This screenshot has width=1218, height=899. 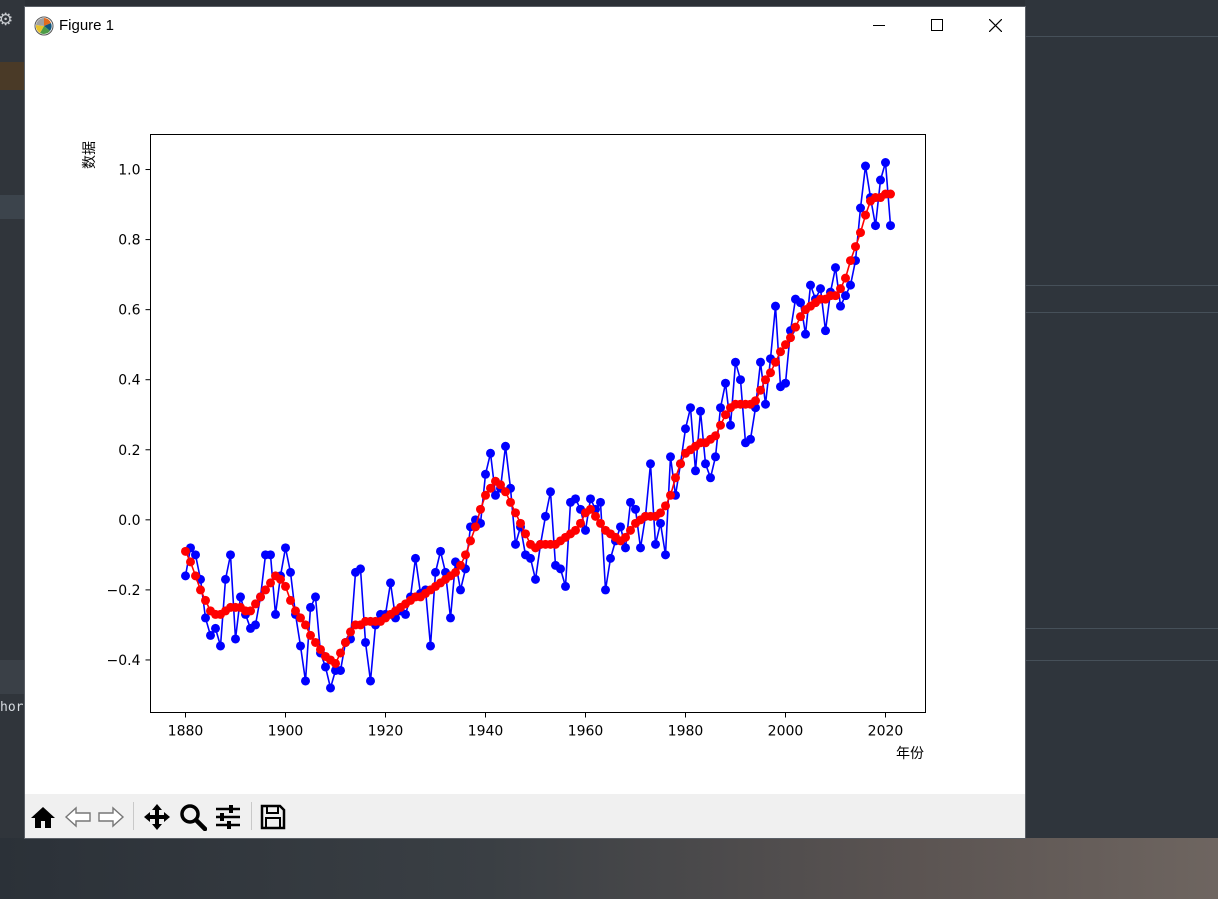 I want to click on configure-subplots-icon, so click(x=228, y=817).